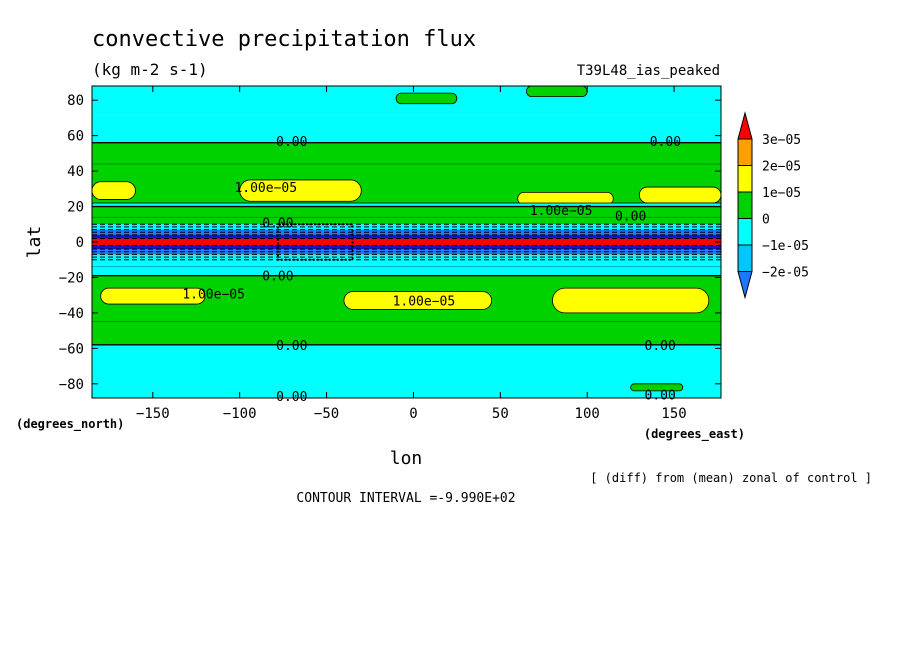 The height and width of the screenshot is (654, 904). Describe the element at coordinates (406, 458) in the screenshot. I see `x-axis-label: lon` at that location.